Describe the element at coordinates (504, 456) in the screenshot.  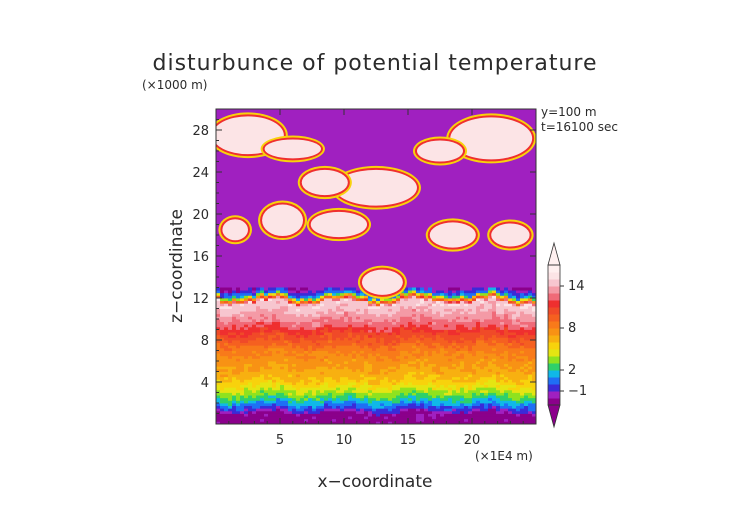
I see `x-unit-note: (×1E4 m)` at that location.